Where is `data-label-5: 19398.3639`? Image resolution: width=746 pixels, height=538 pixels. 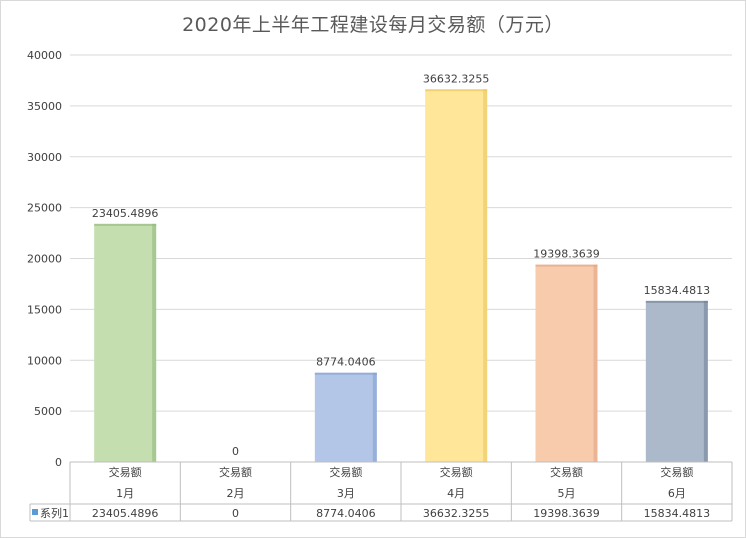
data-label-5: 19398.3639 is located at coordinates (566, 254).